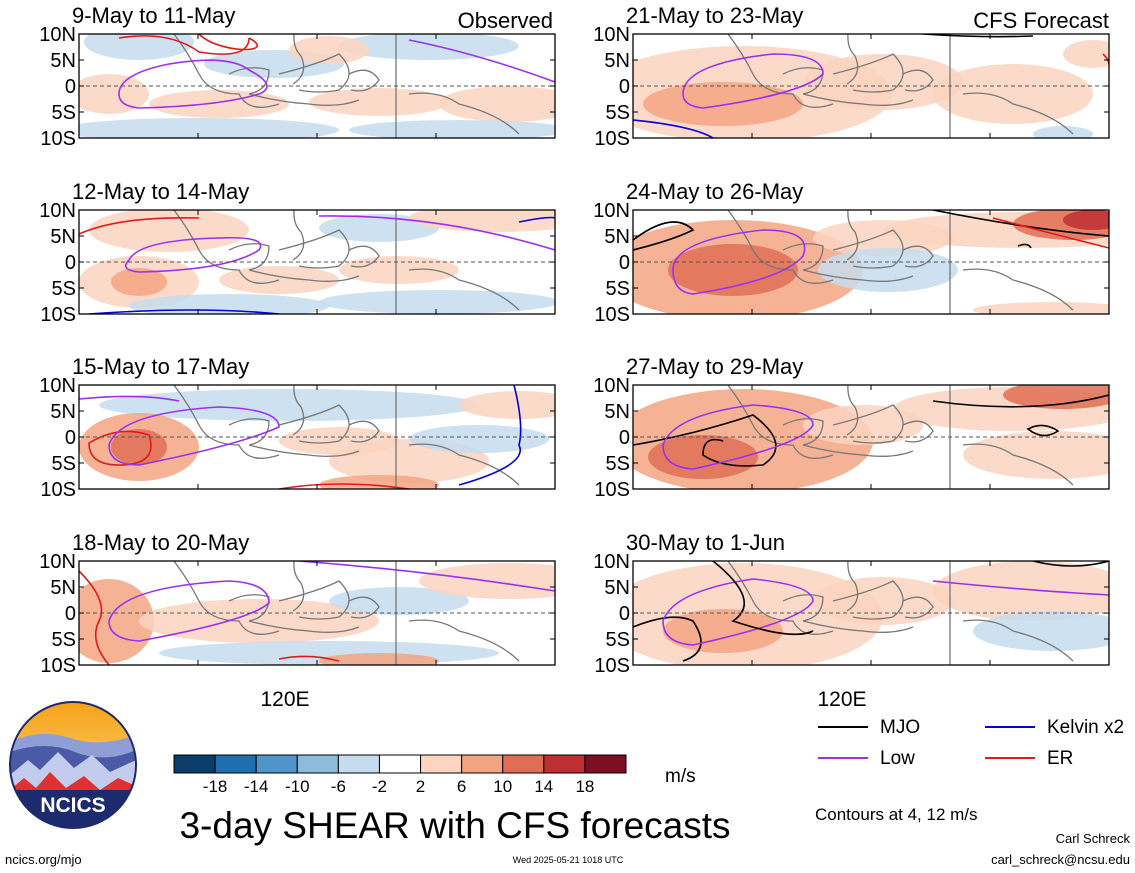  Describe the element at coordinates (454, 825) in the screenshot. I see `figure-title: 3-day SHEAR with CFS forecasts` at that location.